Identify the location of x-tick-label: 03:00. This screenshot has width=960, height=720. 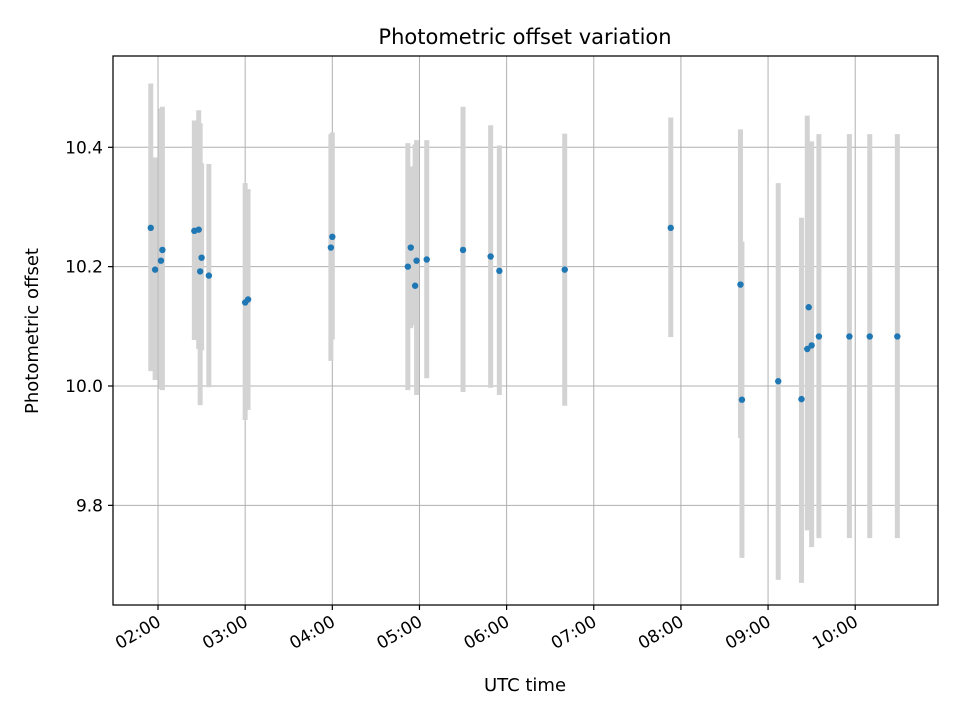
(225, 633).